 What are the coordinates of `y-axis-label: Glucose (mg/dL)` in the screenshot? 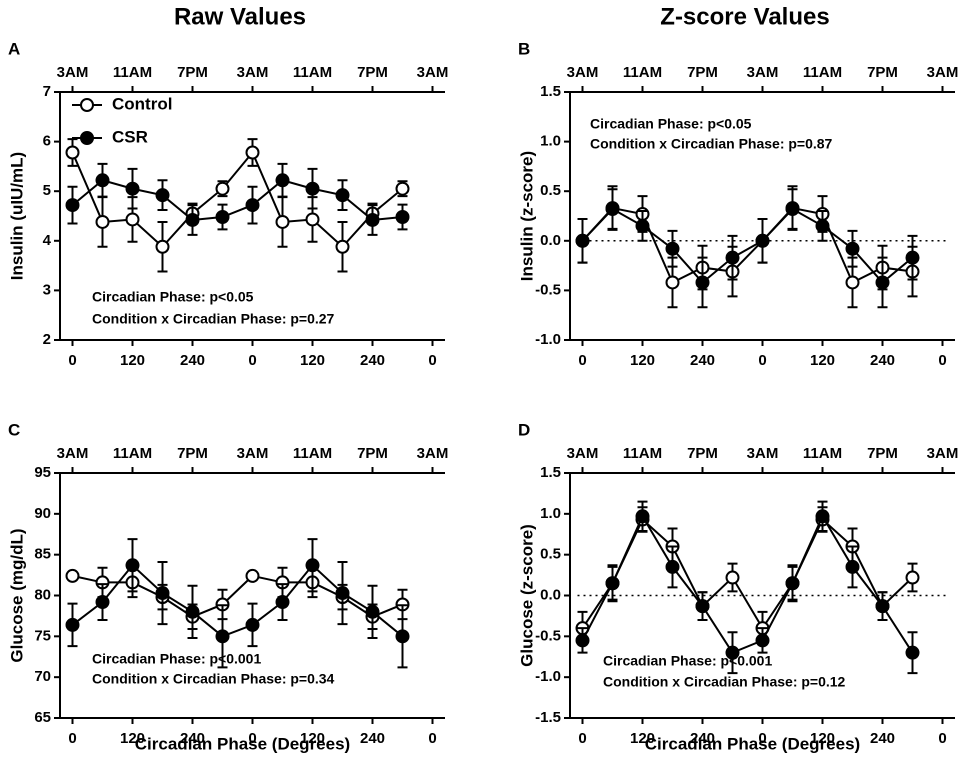 It's located at (16, 595).